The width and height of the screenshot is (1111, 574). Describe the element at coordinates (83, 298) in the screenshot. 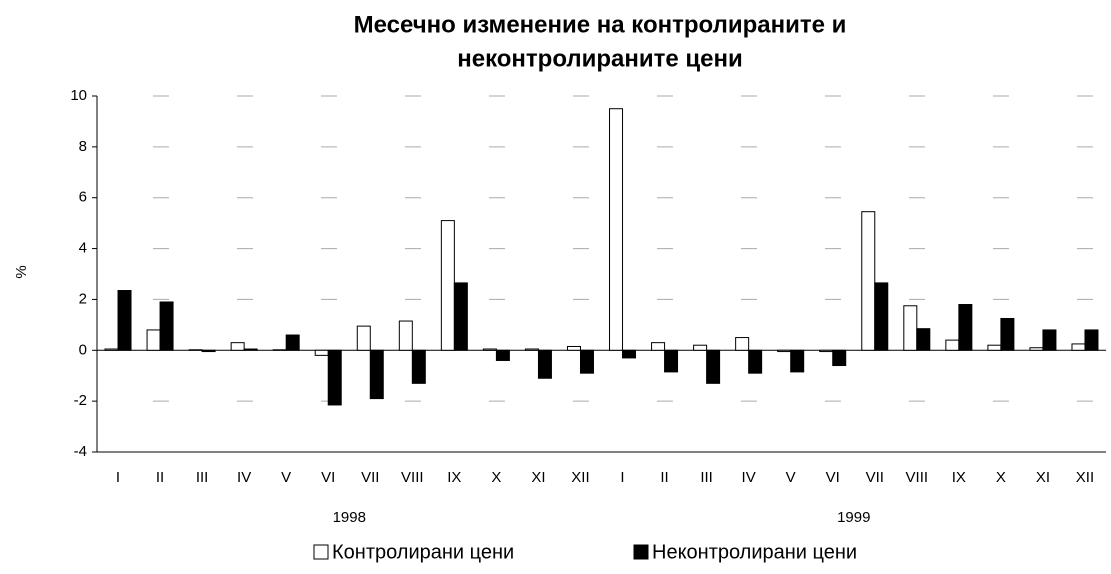

I see `y-tick-label: 2` at that location.